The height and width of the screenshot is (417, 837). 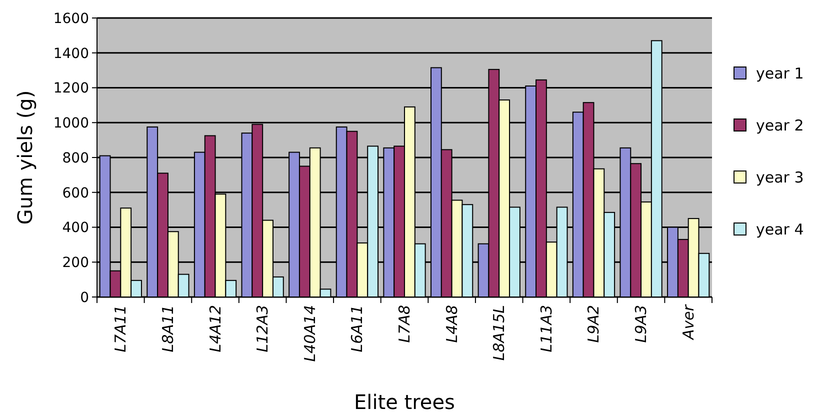 I want to click on x-tick-label: L4A8, so click(x=451, y=324).